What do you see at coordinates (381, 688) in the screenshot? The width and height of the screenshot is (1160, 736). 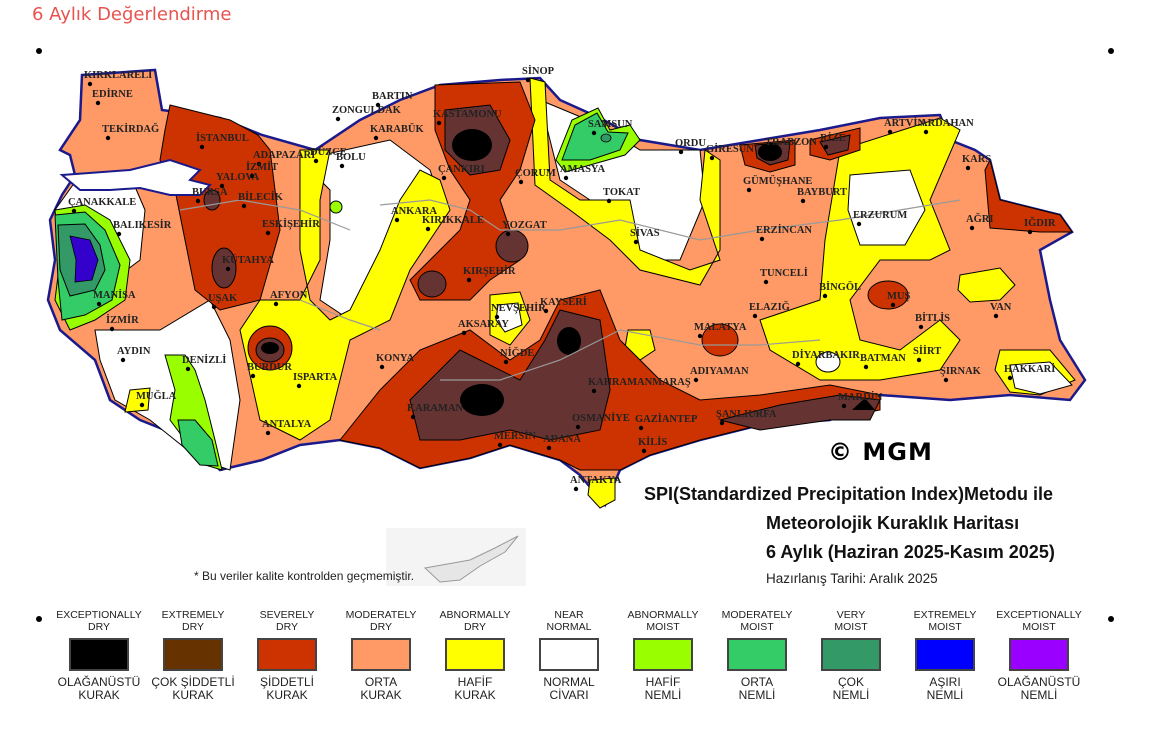 I see `legend-label-tr: ORTA KURAK` at bounding box center [381, 688].